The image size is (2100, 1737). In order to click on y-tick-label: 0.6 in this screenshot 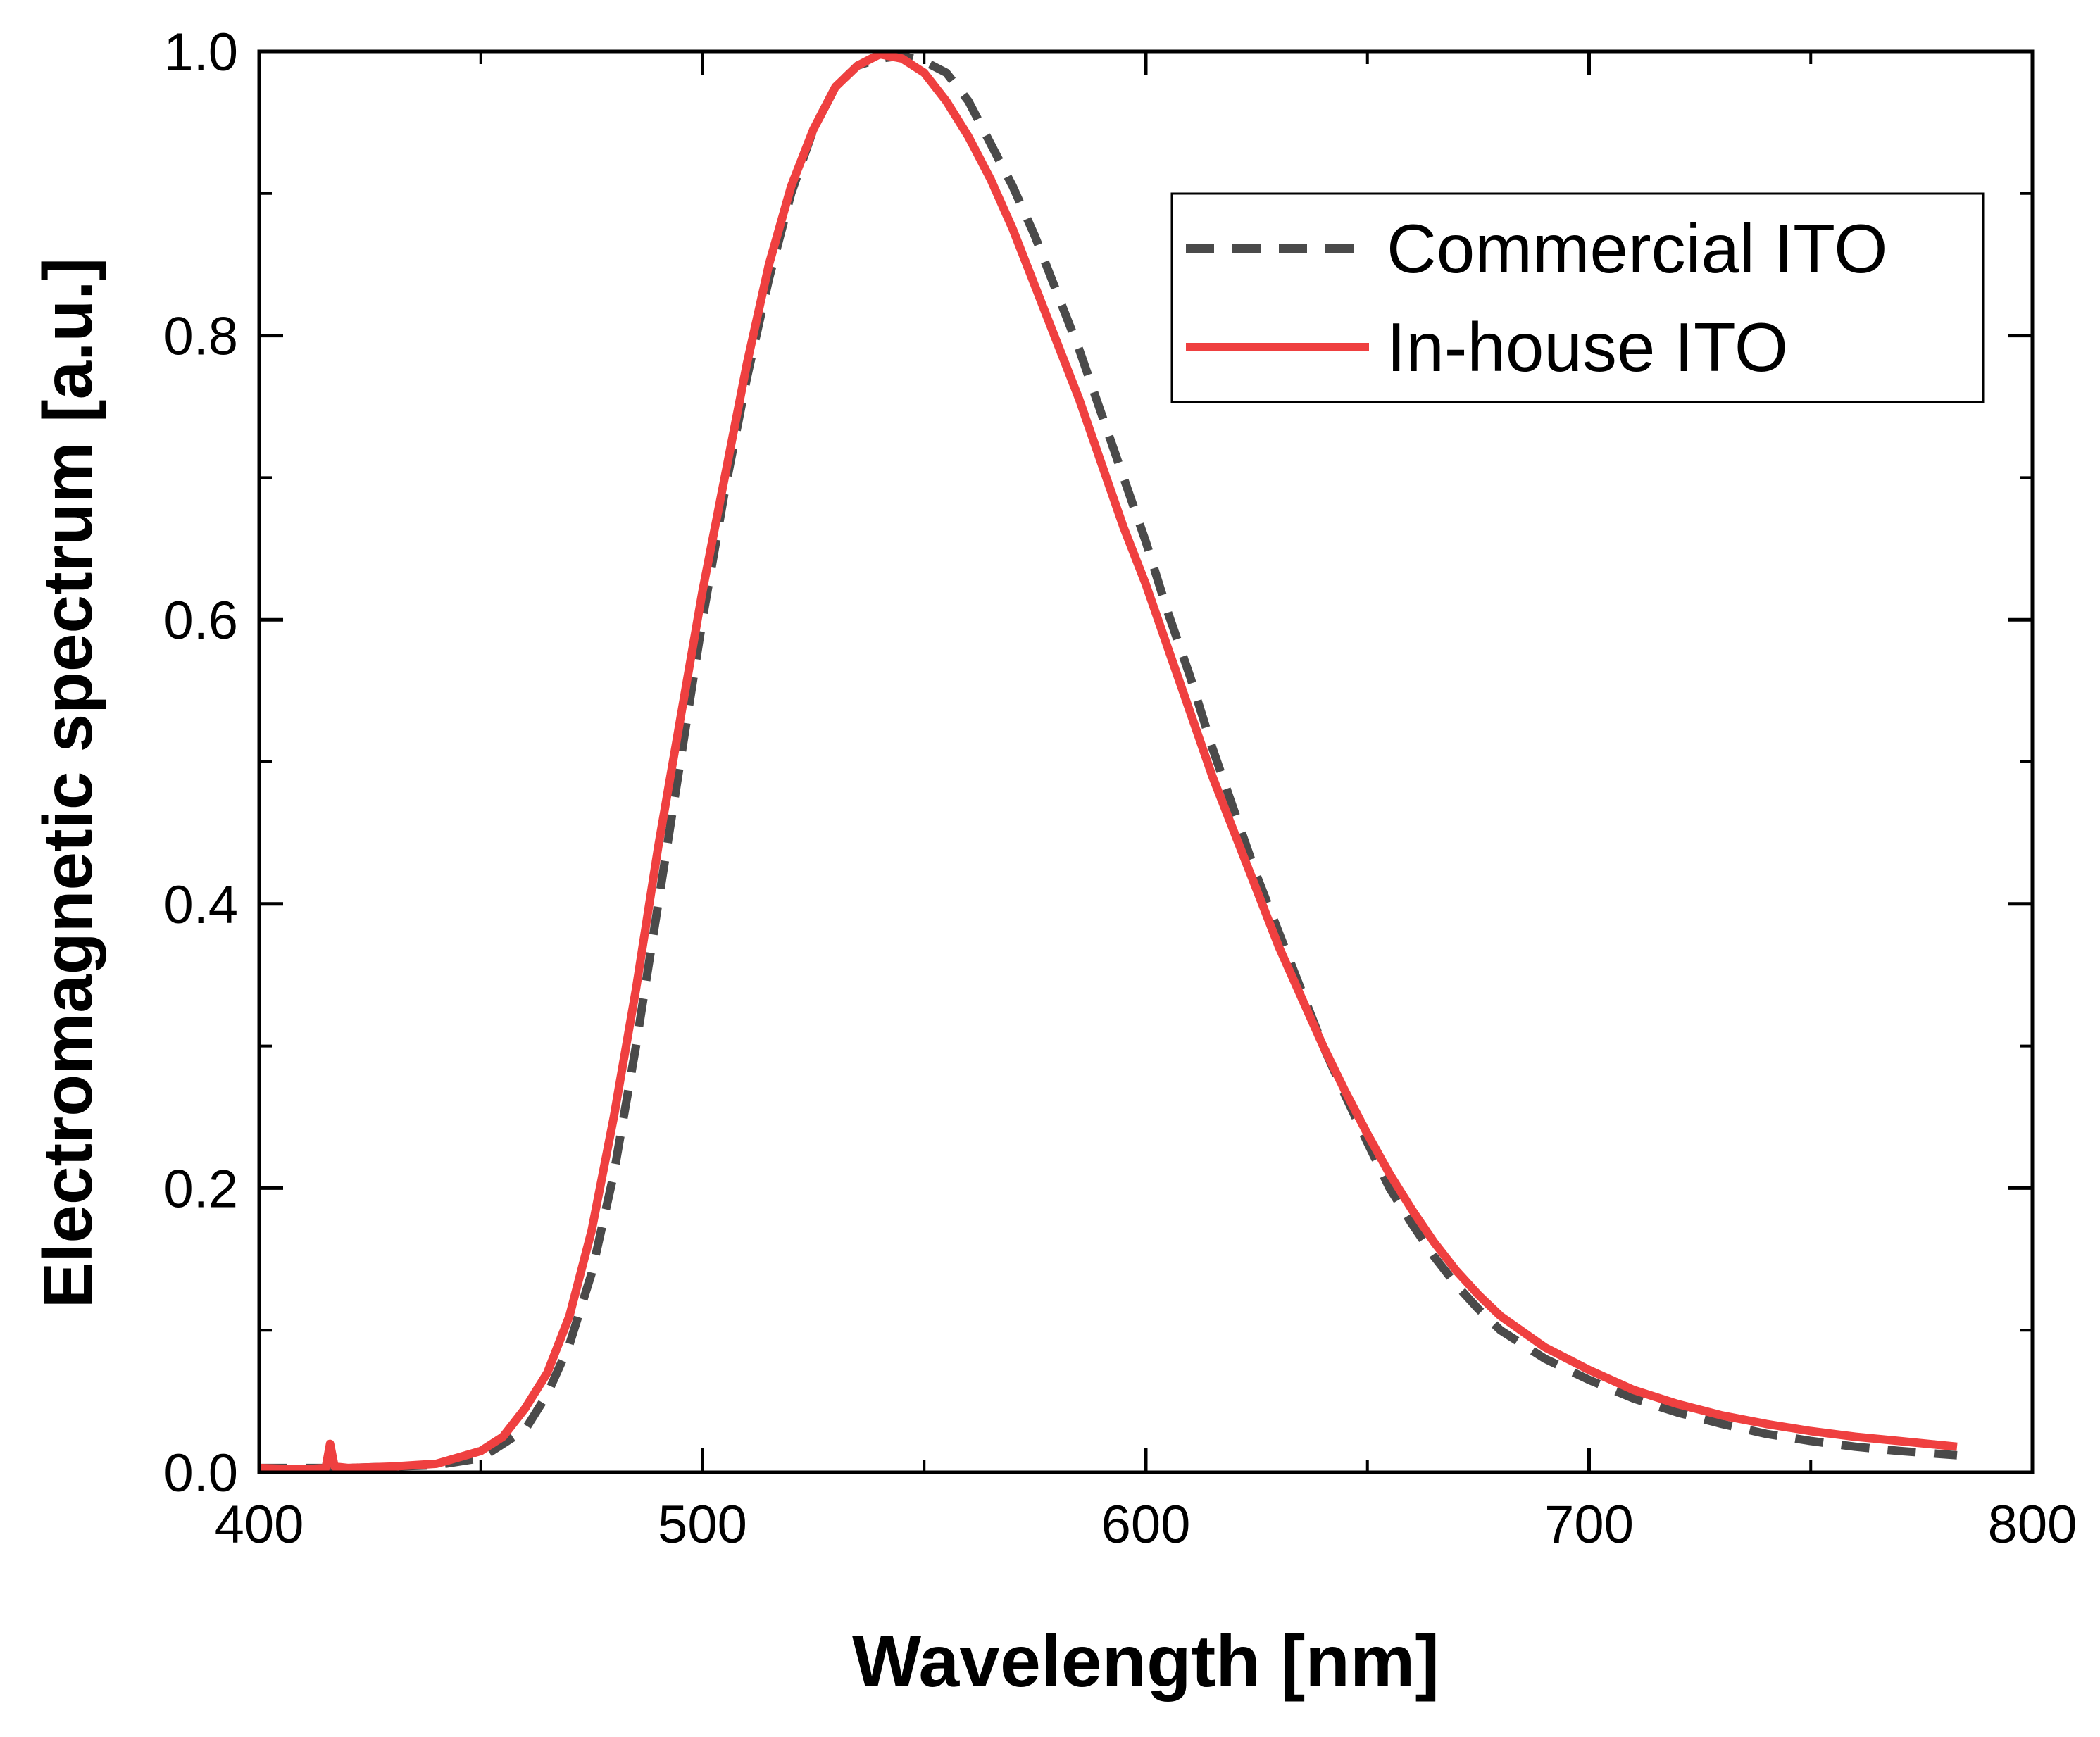, I will do `click(200, 621)`.